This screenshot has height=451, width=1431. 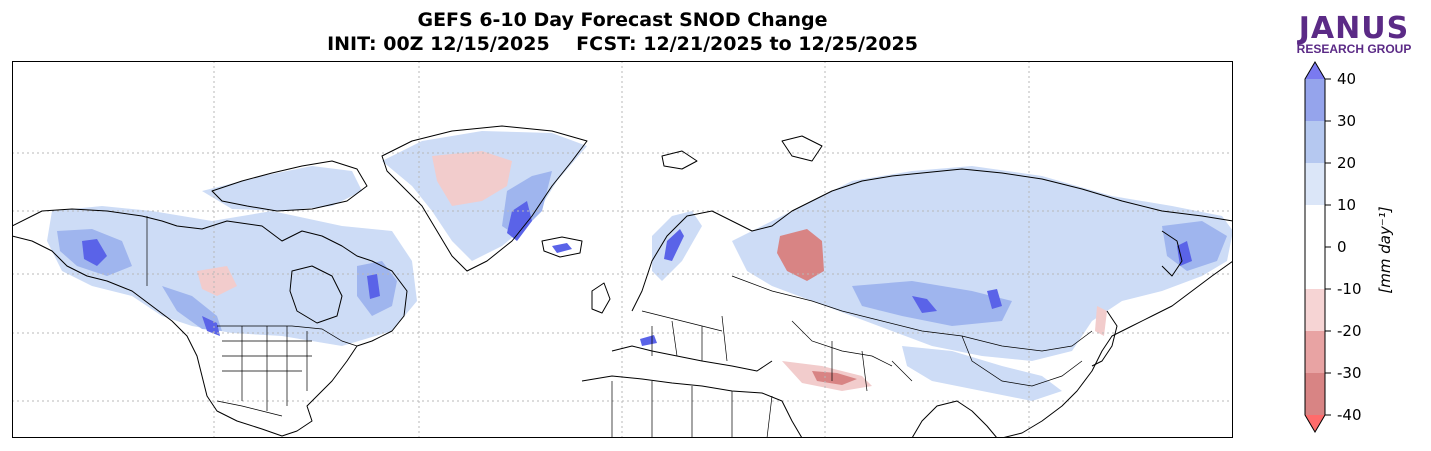 What do you see at coordinates (1315, 70) in the screenshot?
I see `colorbar-extension-max` at bounding box center [1315, 70].